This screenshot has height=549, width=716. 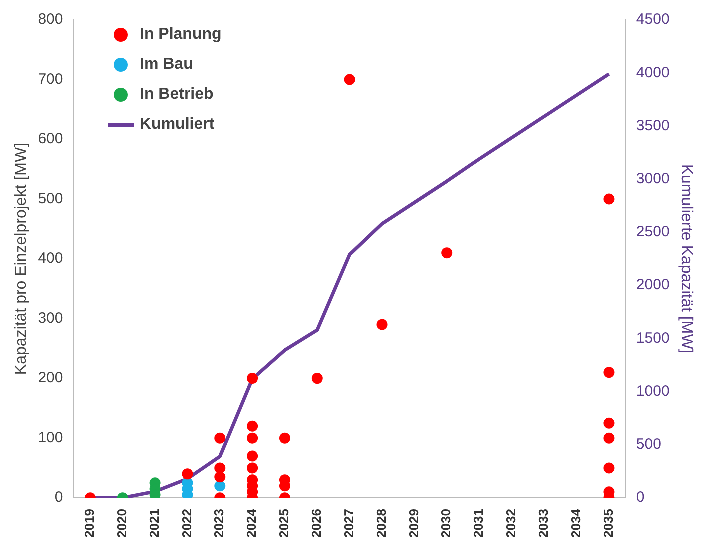 I want to click on y-tick-label: 700, so click(x=51, y=79).